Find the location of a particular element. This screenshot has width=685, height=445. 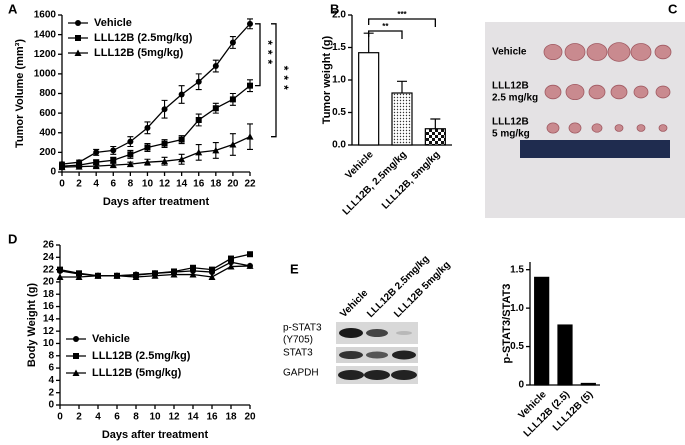

y-tick-label: 2 is located at coordinates (51, 392).